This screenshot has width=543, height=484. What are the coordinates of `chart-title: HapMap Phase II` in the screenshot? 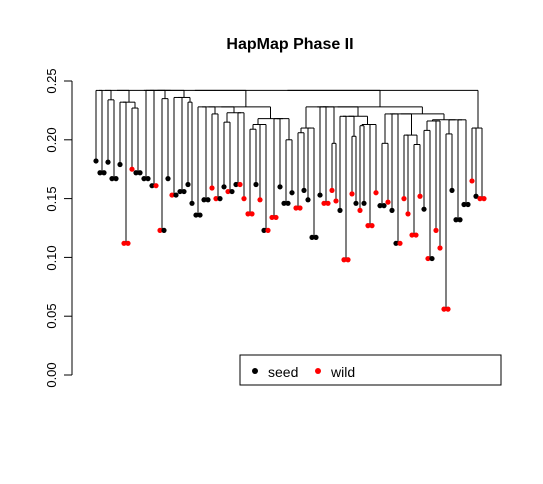 It's located at (289, 44).